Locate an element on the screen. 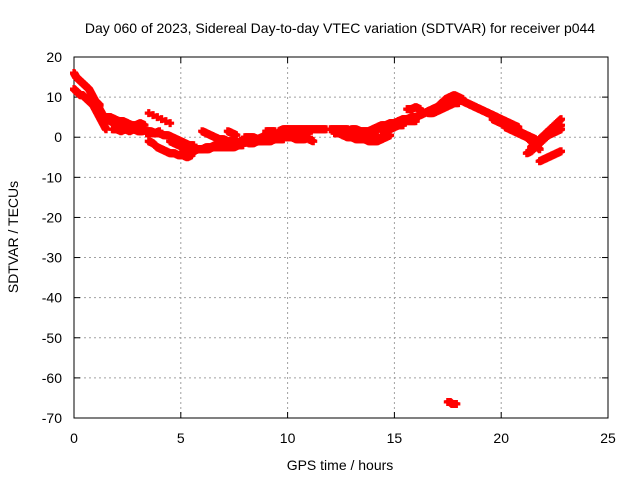 The width and height of the screenshot is (640, 480). x-axis-label: GPS time / hours is located at coordinates (340, 465).